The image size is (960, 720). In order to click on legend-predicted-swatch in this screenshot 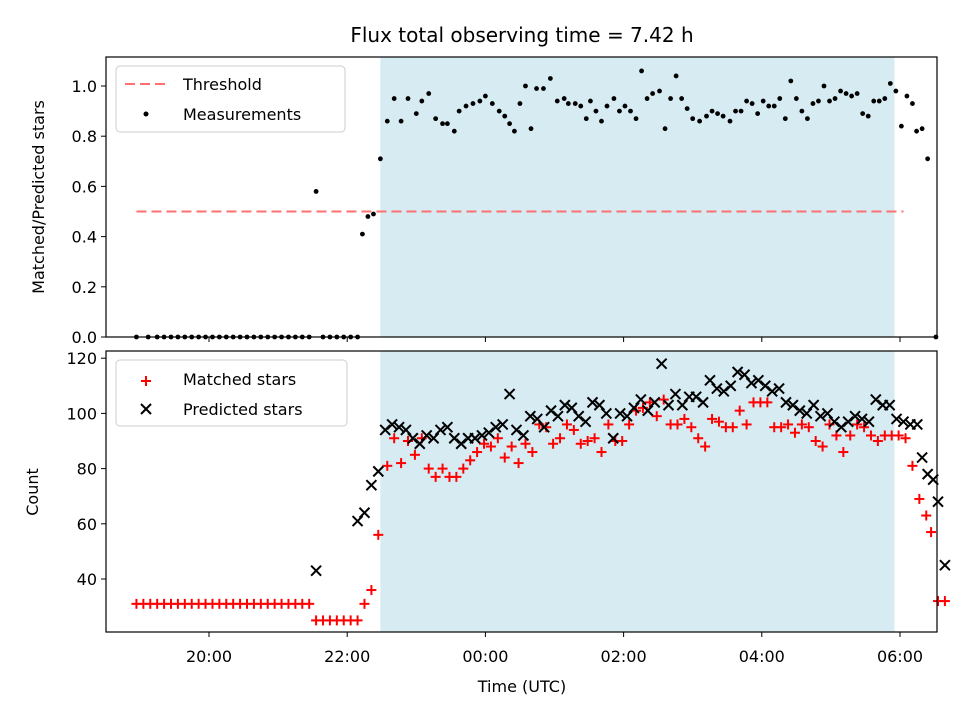, I will do `click(146, 409)`.